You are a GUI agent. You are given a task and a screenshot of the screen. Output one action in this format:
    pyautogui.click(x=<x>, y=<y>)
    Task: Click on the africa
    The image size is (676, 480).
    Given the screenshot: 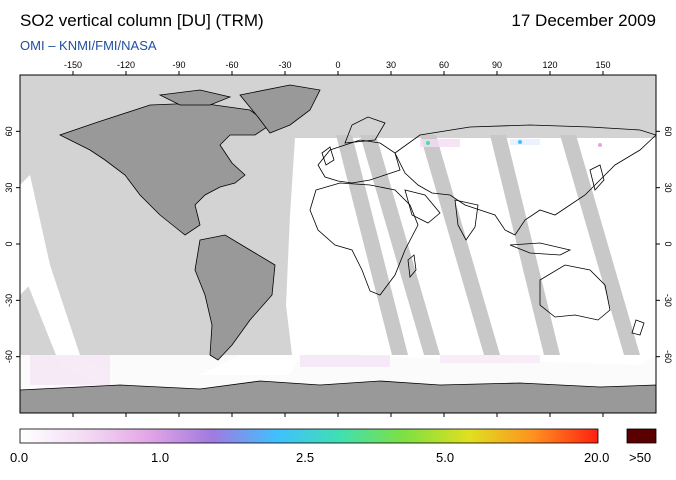 What is the action you would take?
    pyautogui.click(x=364, y=239)
    